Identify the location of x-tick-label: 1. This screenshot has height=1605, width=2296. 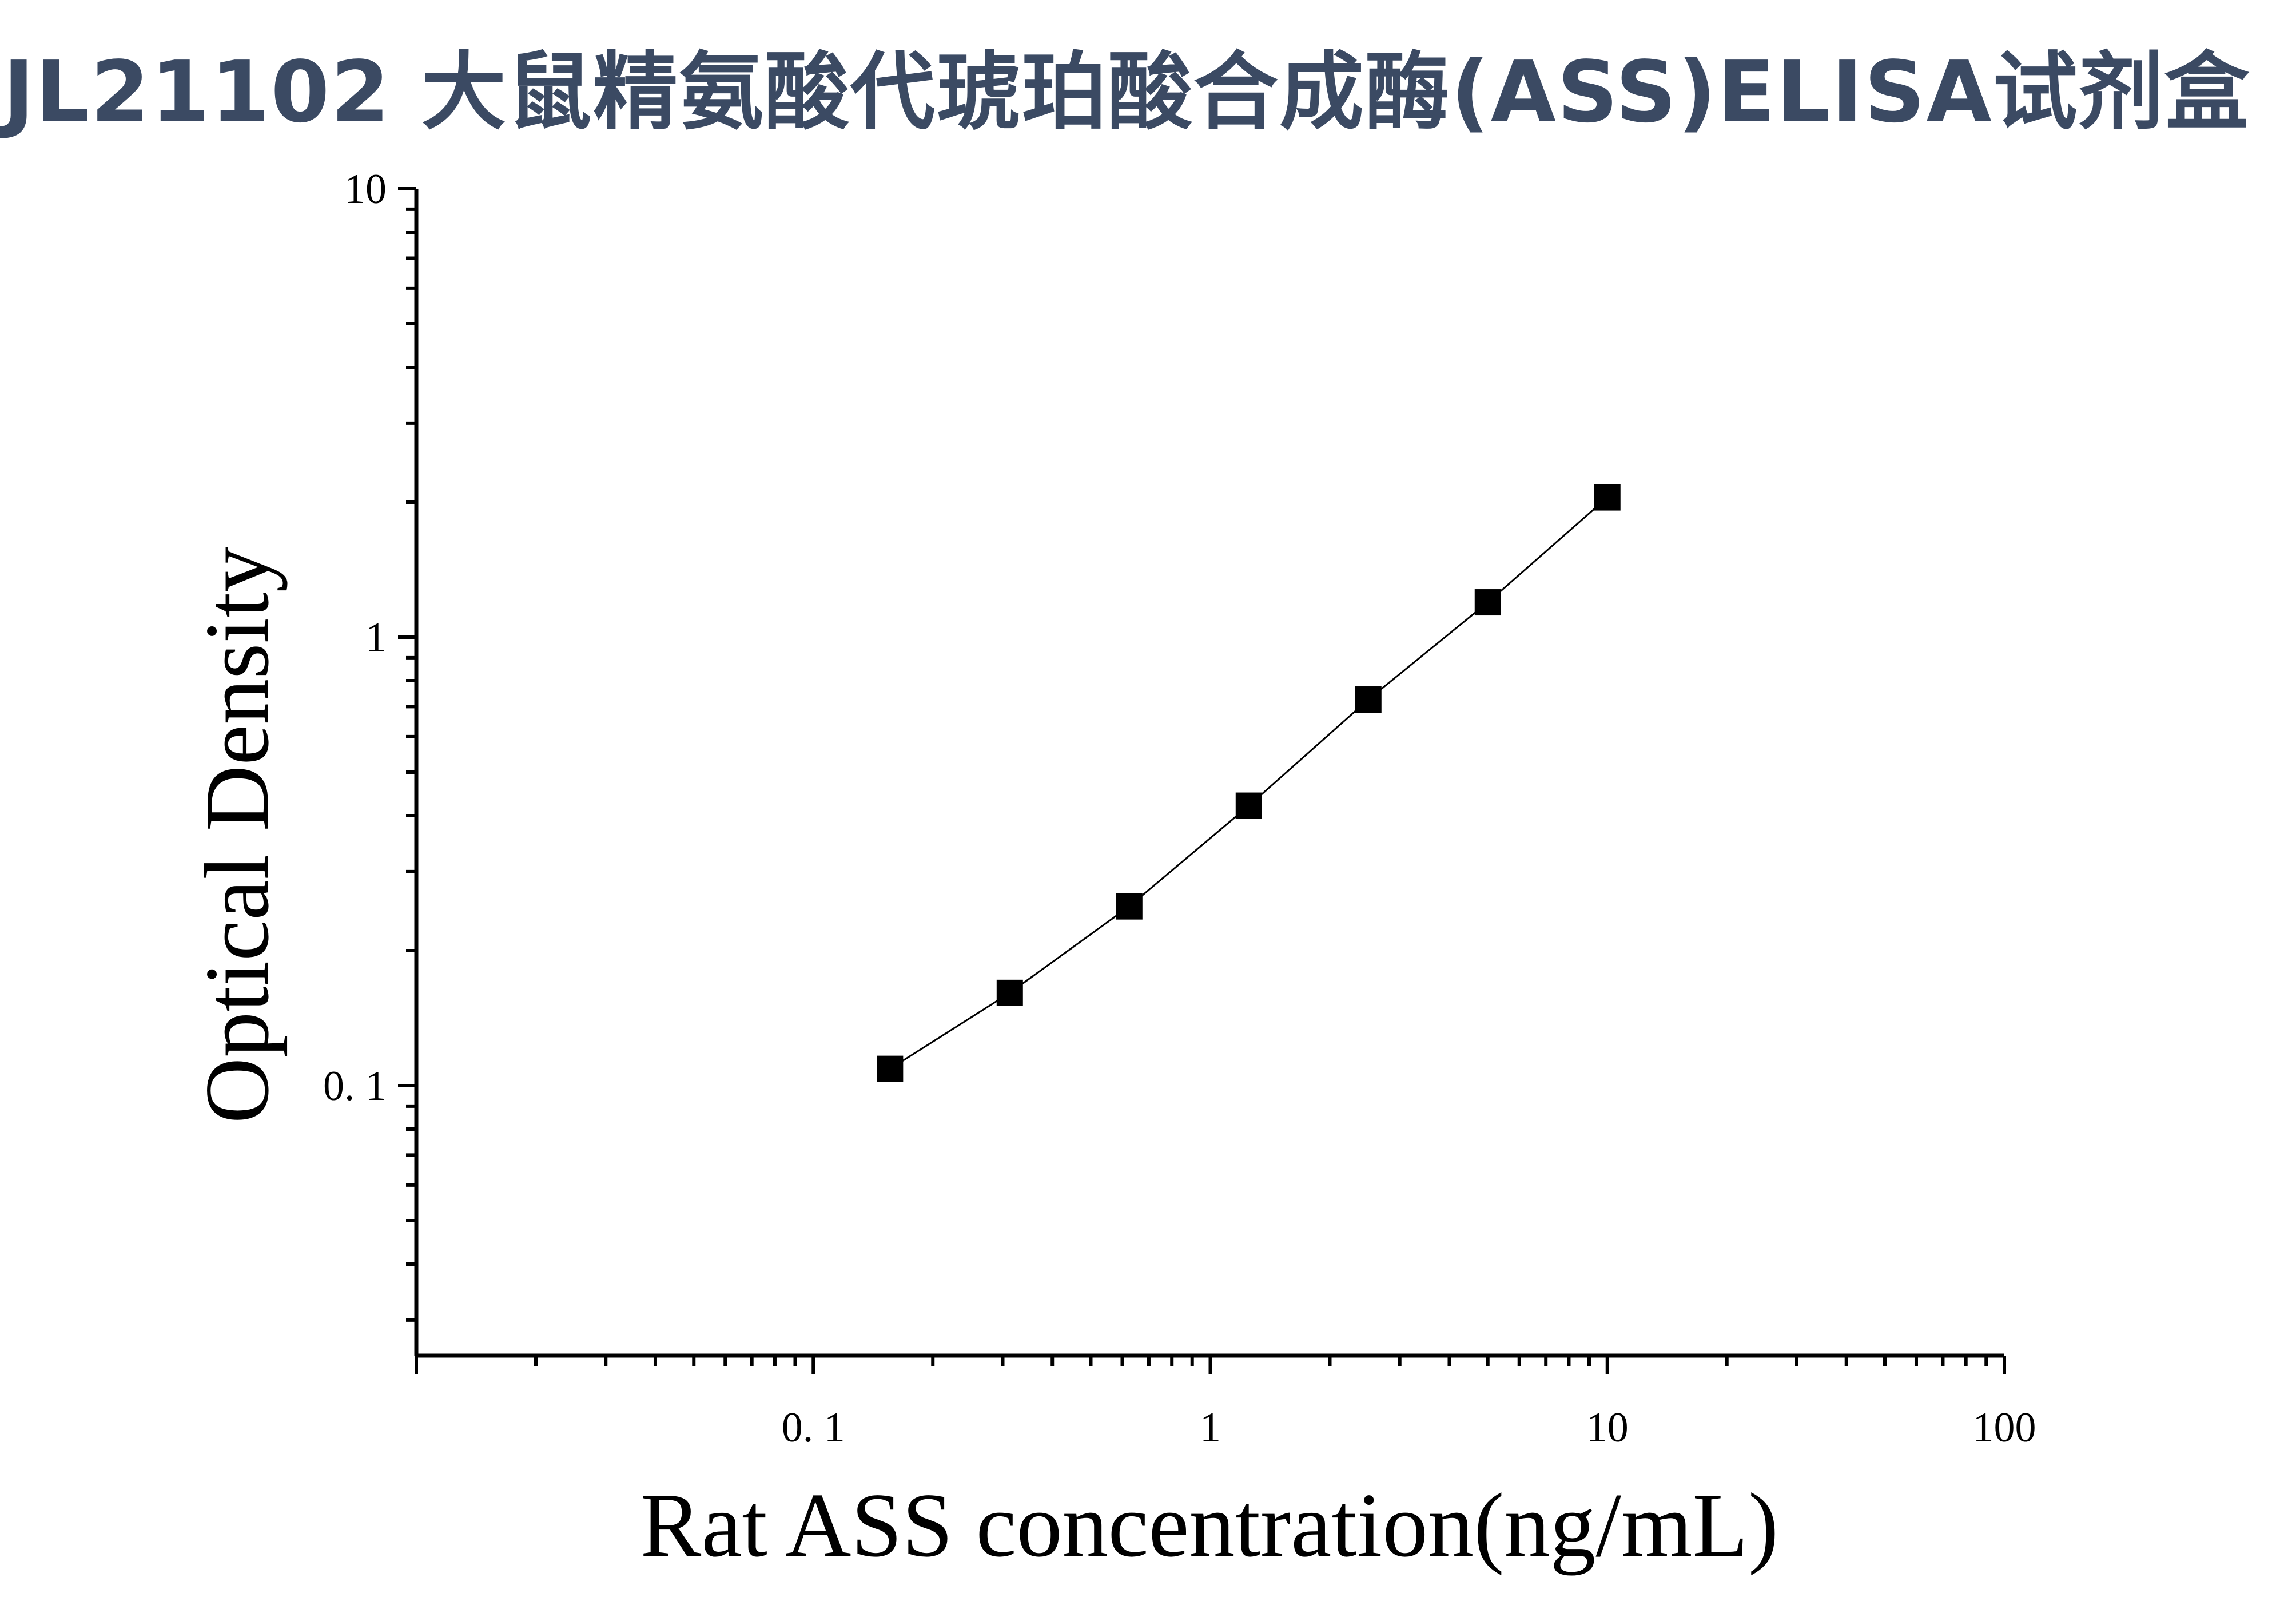
(1210, 1427).